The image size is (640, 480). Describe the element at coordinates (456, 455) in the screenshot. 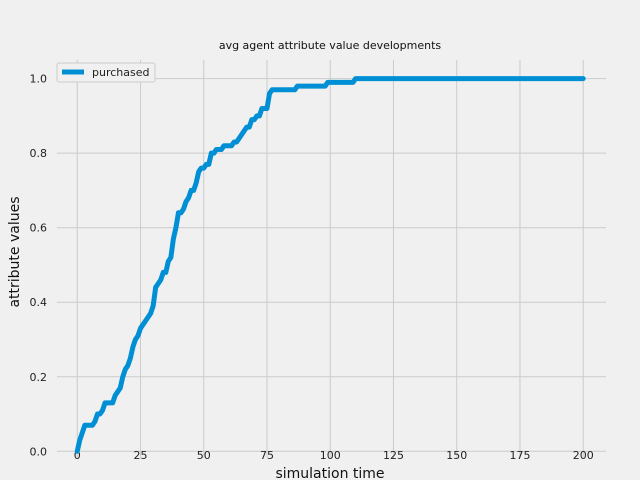

I see `x-tick-label: 150` at that location.